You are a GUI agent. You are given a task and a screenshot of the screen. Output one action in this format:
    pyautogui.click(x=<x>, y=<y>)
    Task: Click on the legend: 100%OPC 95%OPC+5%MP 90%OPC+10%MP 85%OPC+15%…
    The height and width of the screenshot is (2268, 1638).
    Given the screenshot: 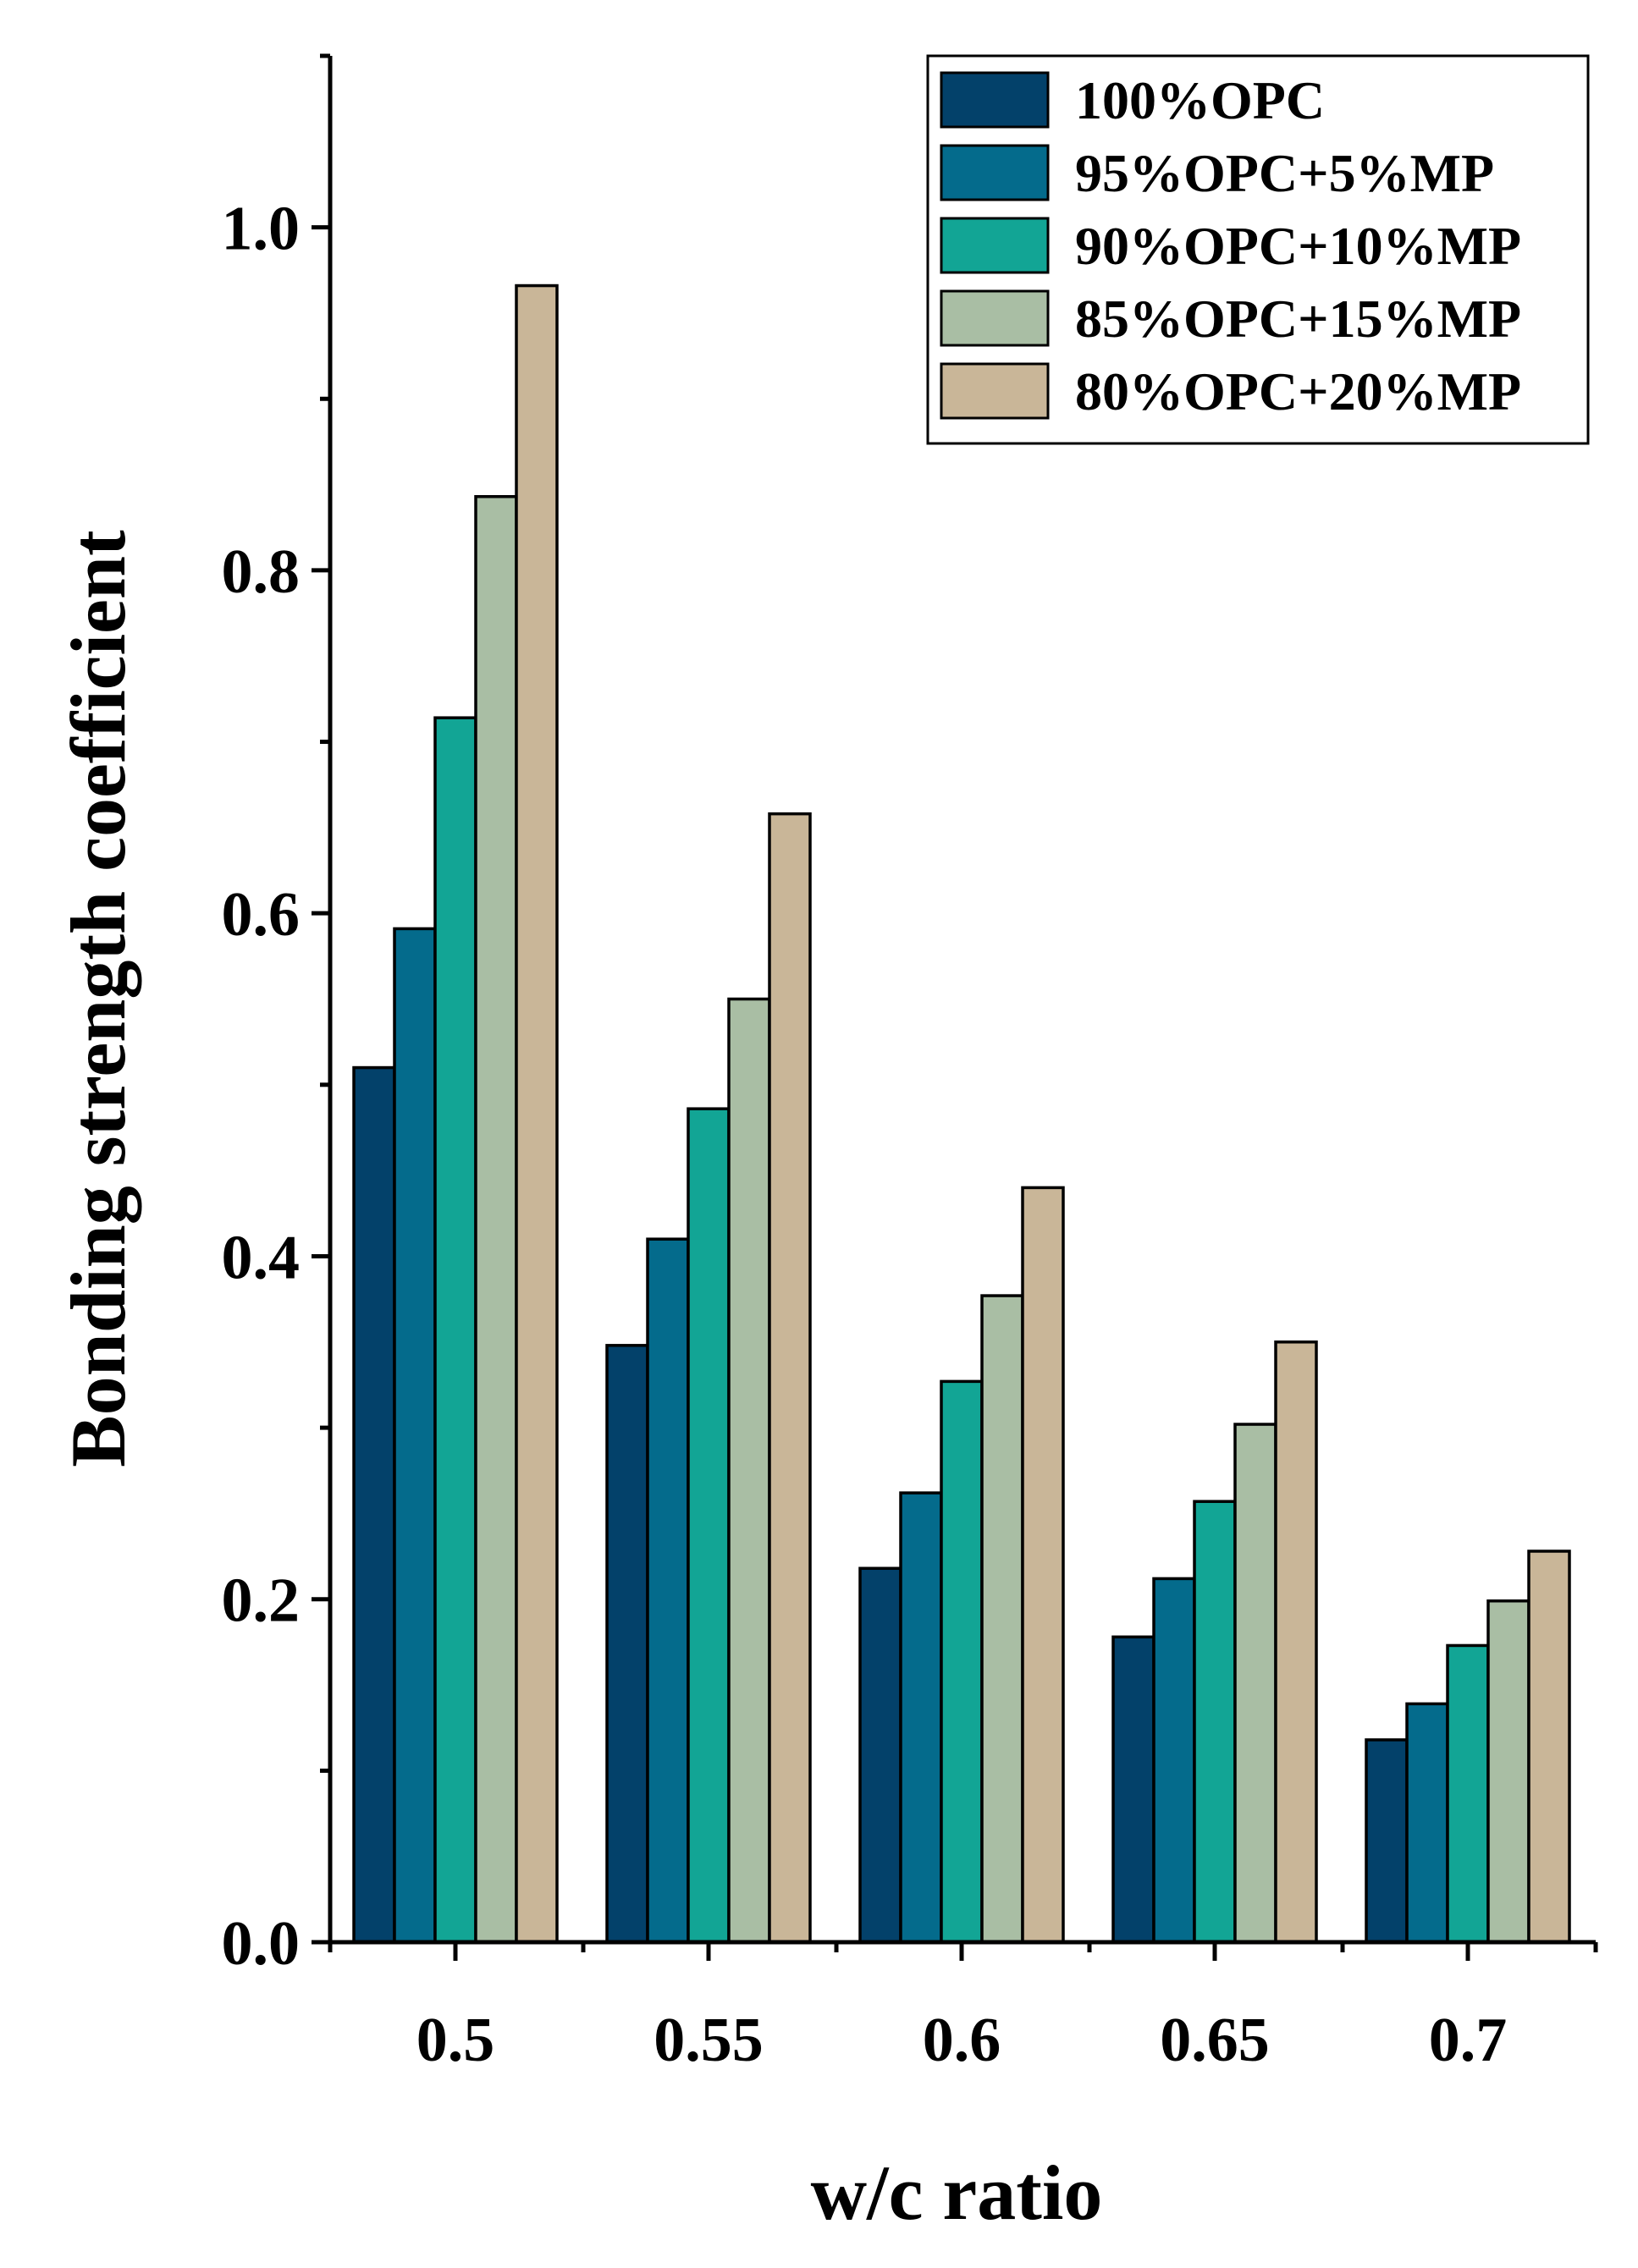 What is the action you would take?
    pyautogui.click(x=1258, y=249)
    